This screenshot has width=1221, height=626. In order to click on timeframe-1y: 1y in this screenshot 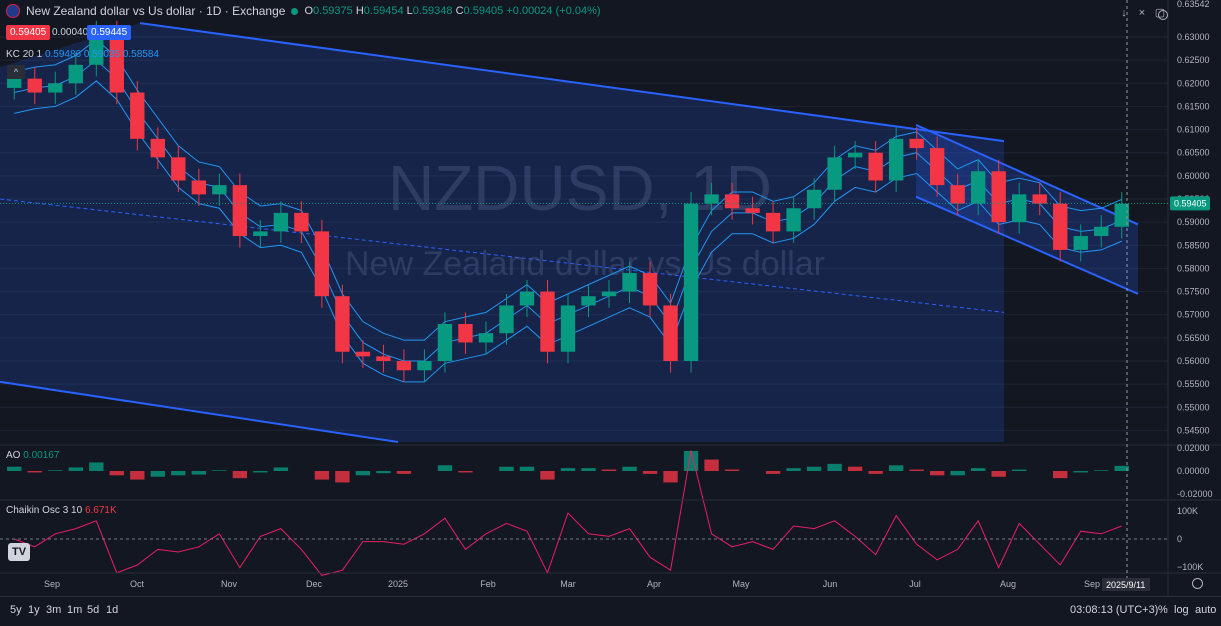, I will do `click(34, 610)`.